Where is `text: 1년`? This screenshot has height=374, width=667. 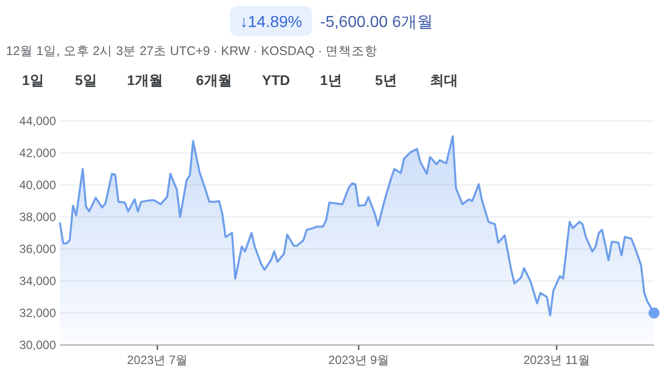
text: 1년 is located at coordinates (331, 80).